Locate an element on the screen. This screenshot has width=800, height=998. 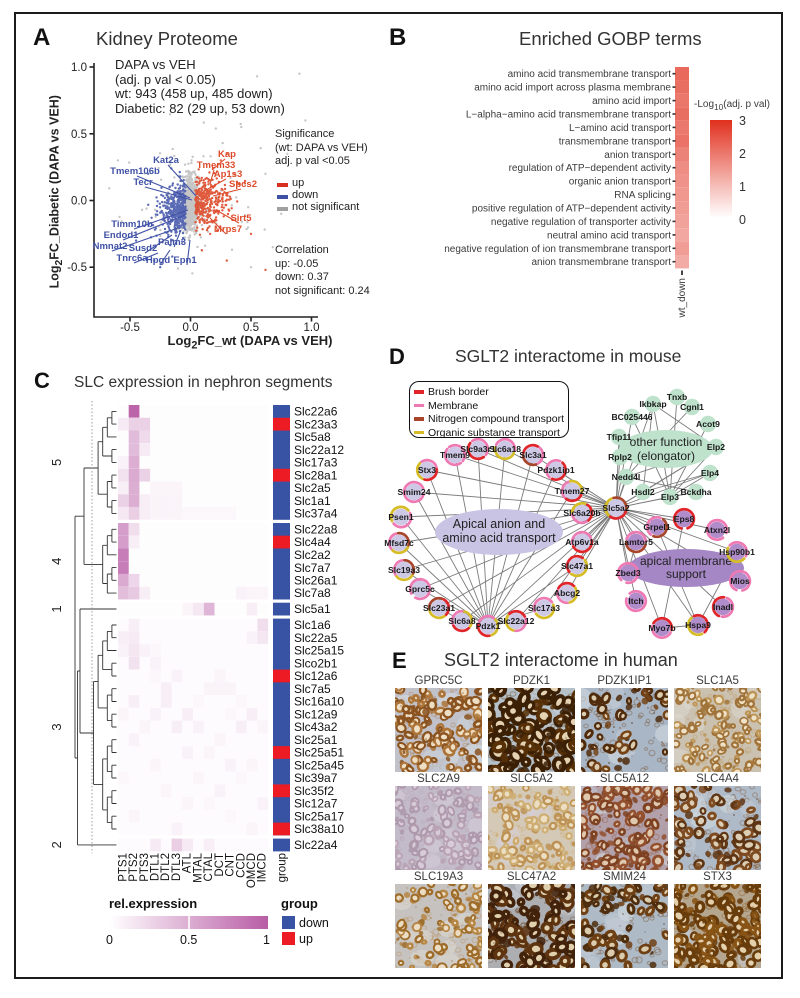
svg-text: Slc22a4 is located at coordinates (316, 845).